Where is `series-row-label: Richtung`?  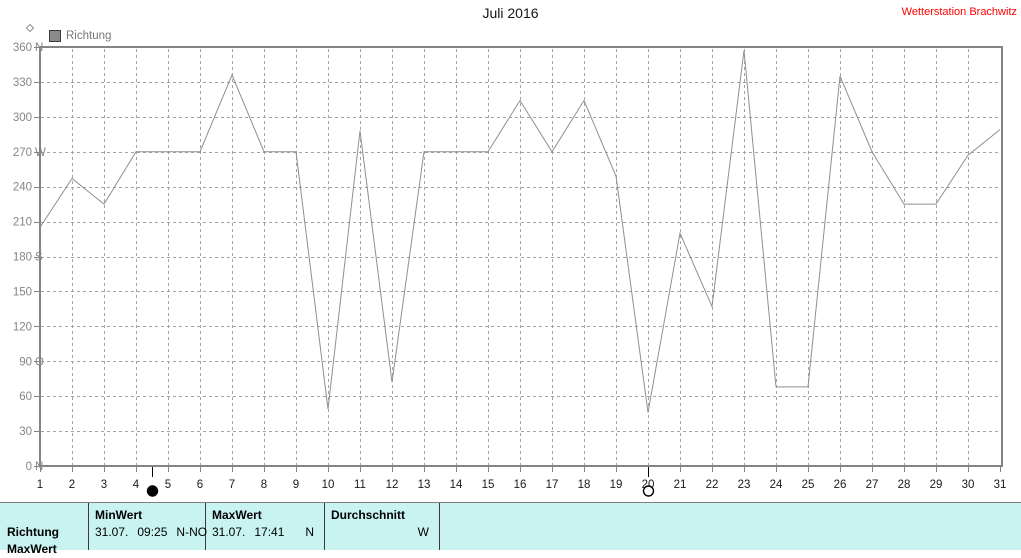 series-row-label: Richtung is located at coordinates (33, 532).